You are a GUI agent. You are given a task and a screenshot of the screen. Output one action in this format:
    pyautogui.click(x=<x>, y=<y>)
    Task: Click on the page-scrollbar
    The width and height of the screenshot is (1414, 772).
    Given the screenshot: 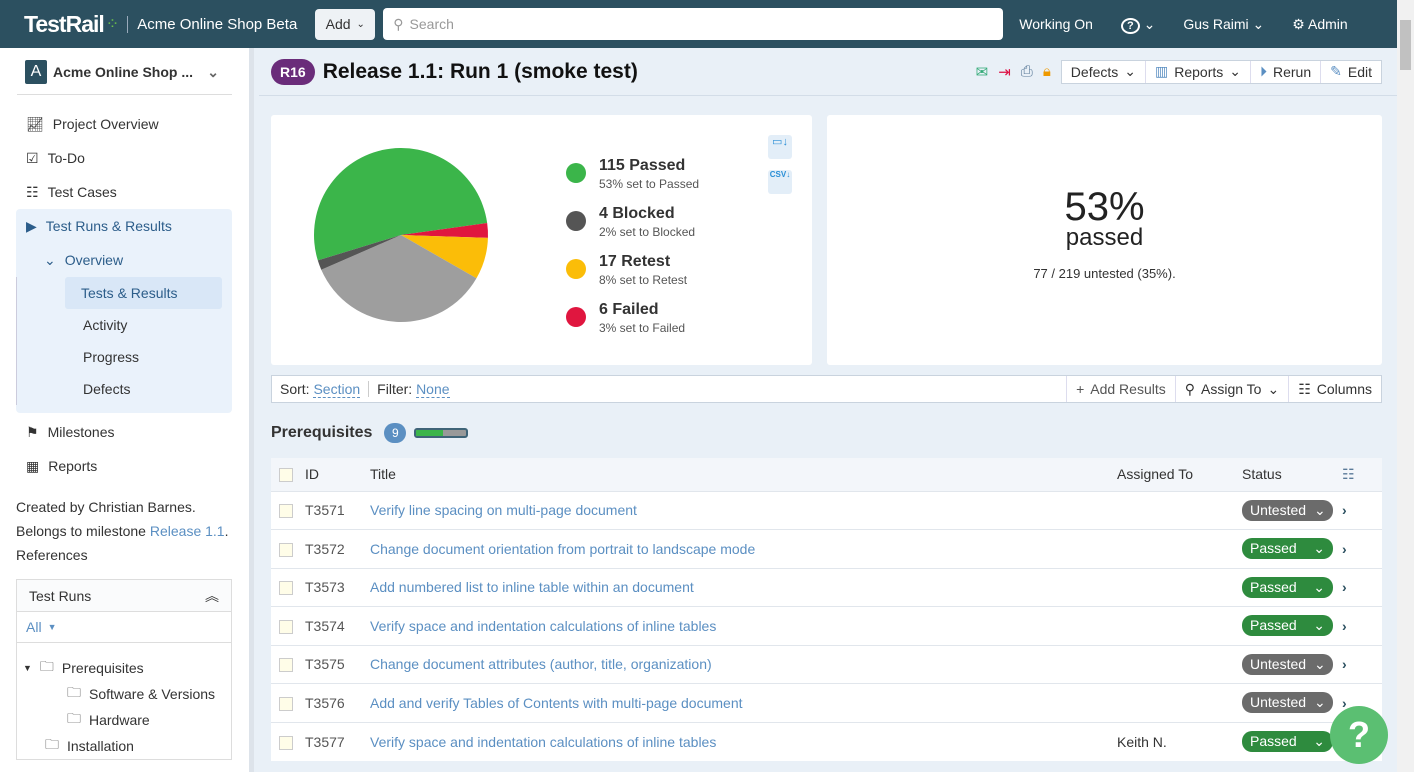 What is the action you would take?
    pyautogui.click(x=1405, y=386)
    